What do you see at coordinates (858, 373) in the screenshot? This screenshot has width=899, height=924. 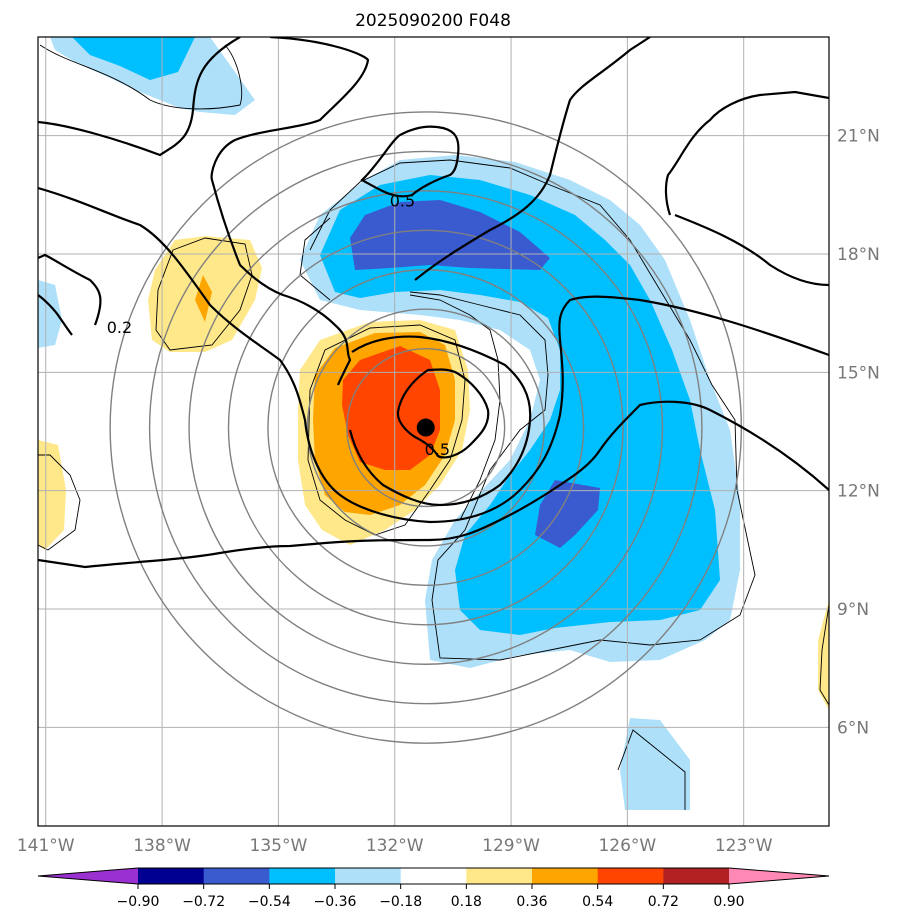 I see `lat-tick-label: 15°N` at bounding box center [858, 373].